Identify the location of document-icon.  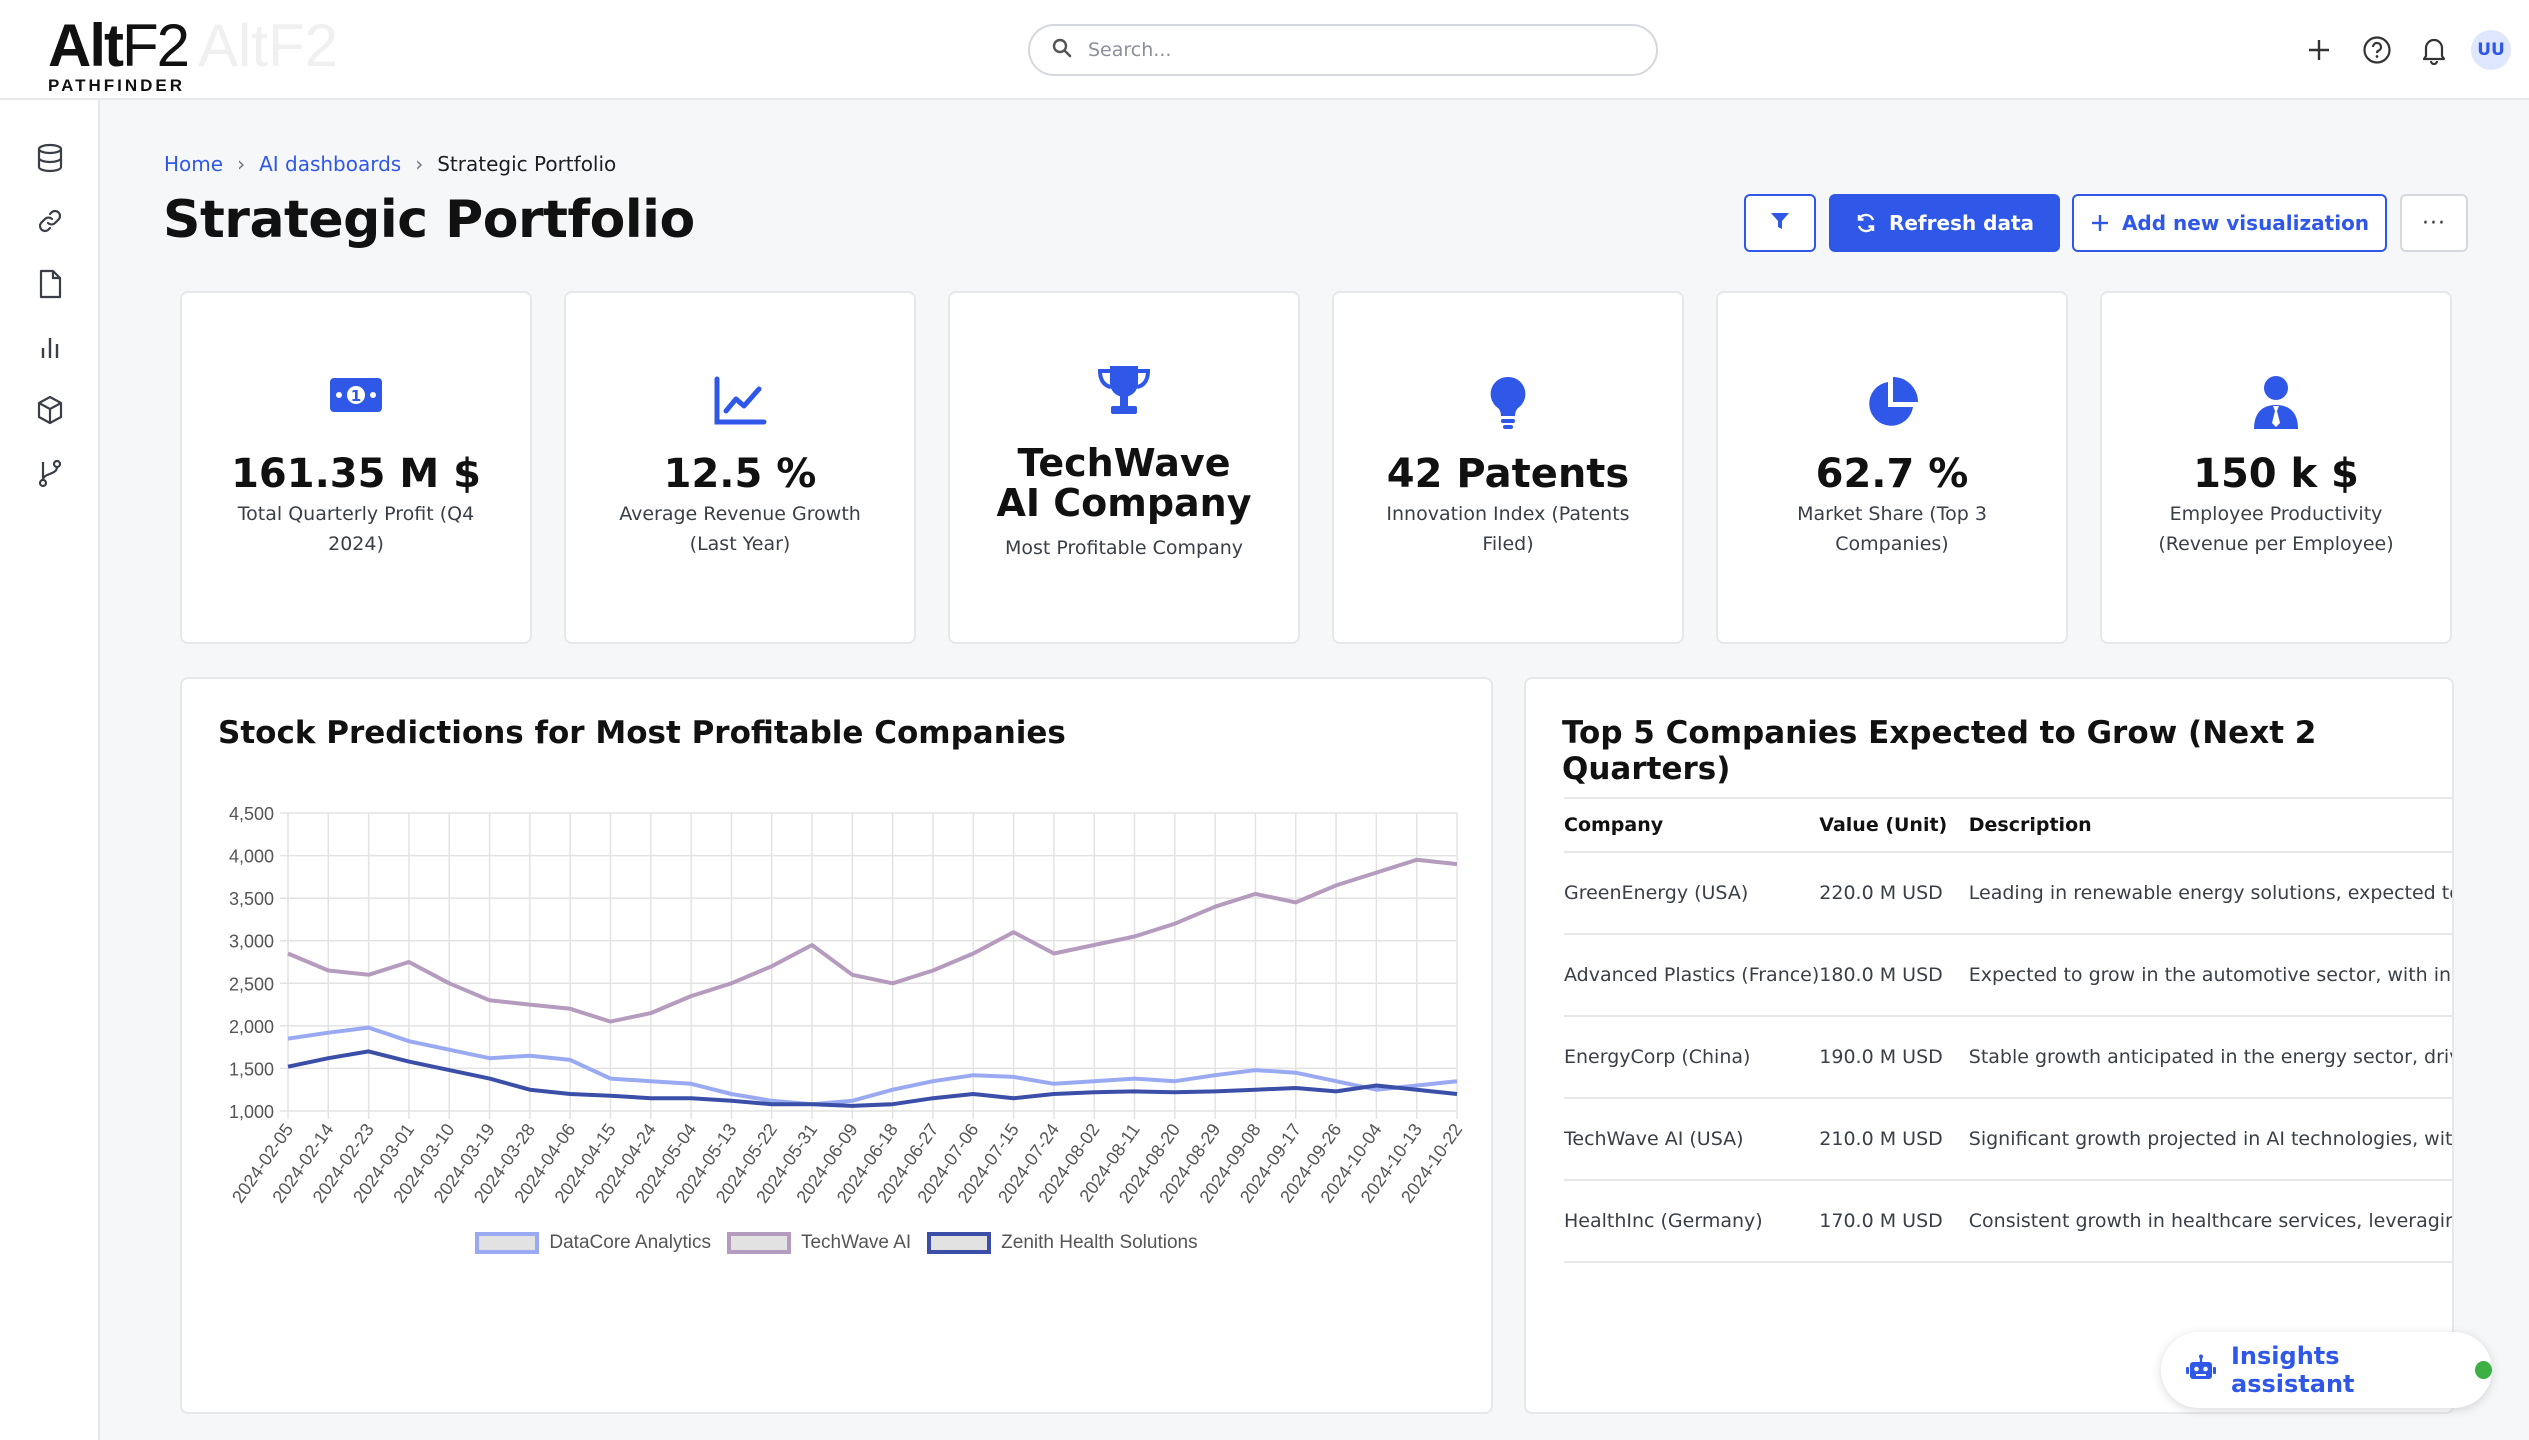
(50, 284).